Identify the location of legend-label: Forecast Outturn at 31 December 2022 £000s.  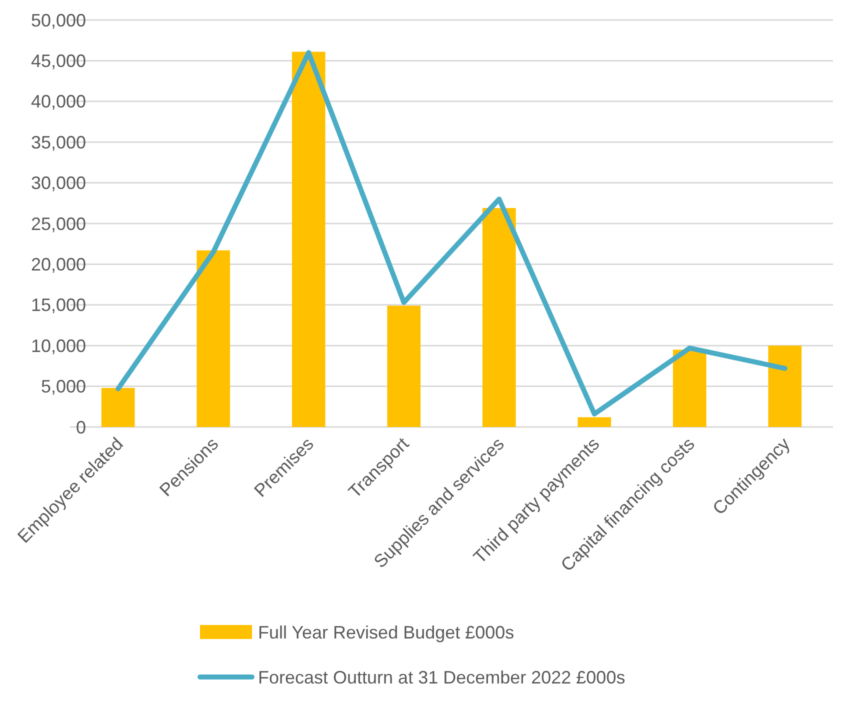
(442, 677).